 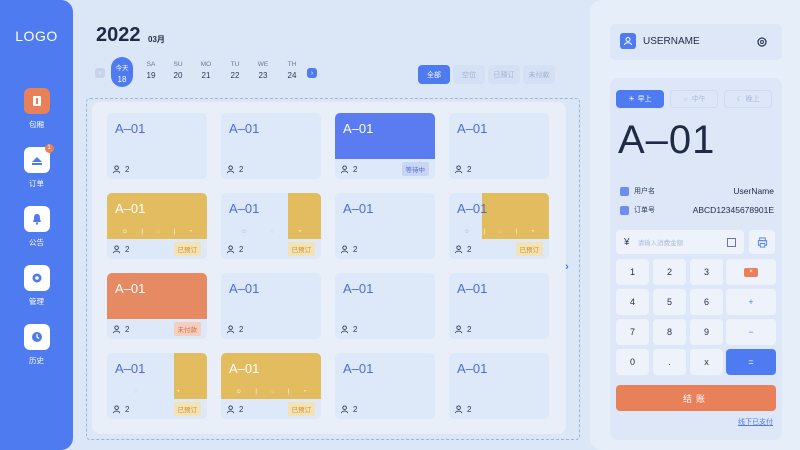 I want to click on settings-icon, so click(x=762, y=41).